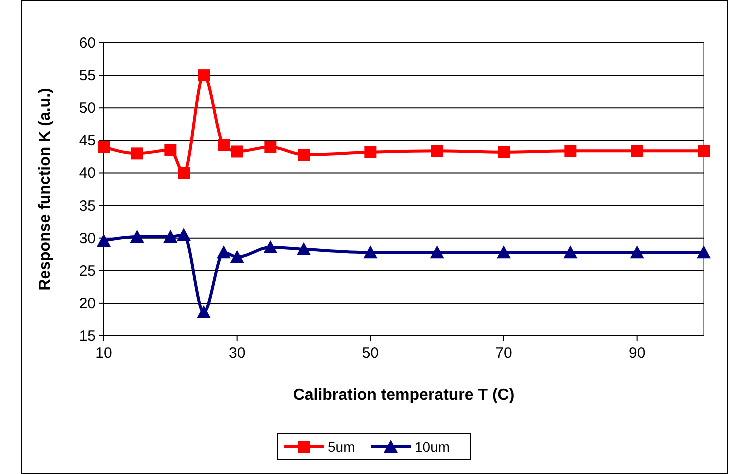  Describe the element at coordinates (45, 189) in the screenshot. I see `y-axis-title: Response function K (a.u.)` at that location.